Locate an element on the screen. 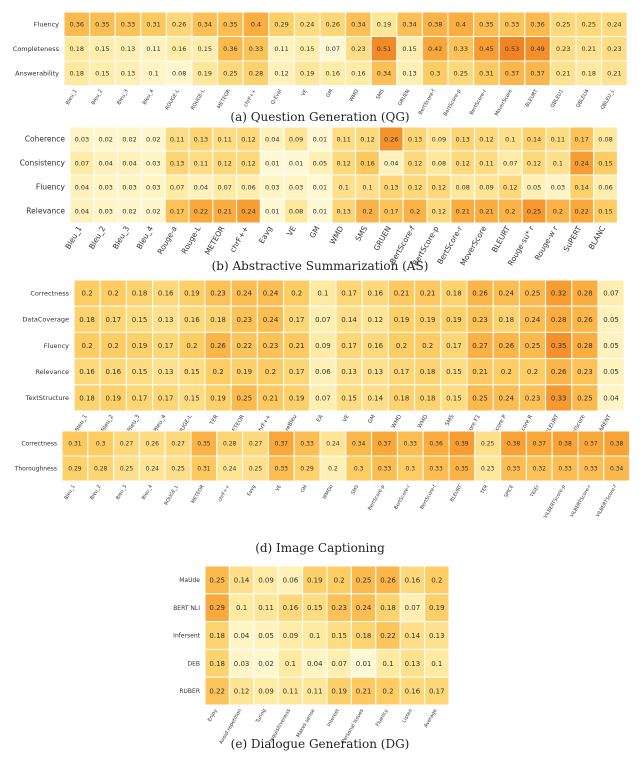 This screenshot has height=768, width=640. column-label: Enjoy is located at coordinates (213, 715).